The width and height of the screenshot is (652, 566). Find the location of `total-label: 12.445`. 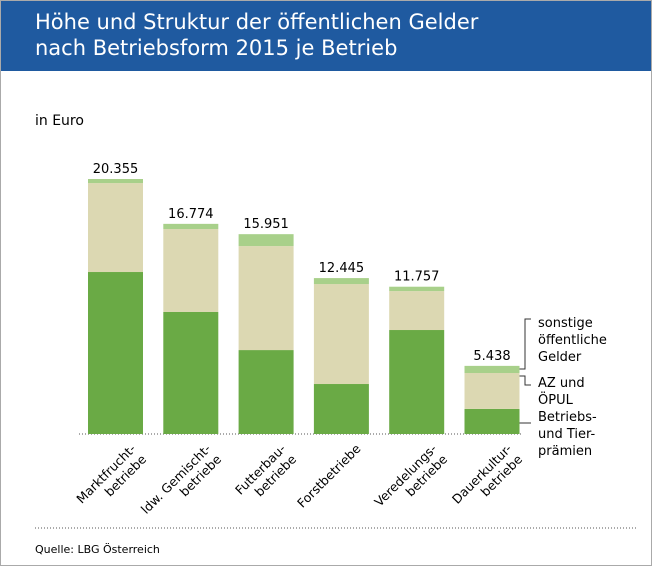

total-label: 12.445 is located at coordinates (342, 268).